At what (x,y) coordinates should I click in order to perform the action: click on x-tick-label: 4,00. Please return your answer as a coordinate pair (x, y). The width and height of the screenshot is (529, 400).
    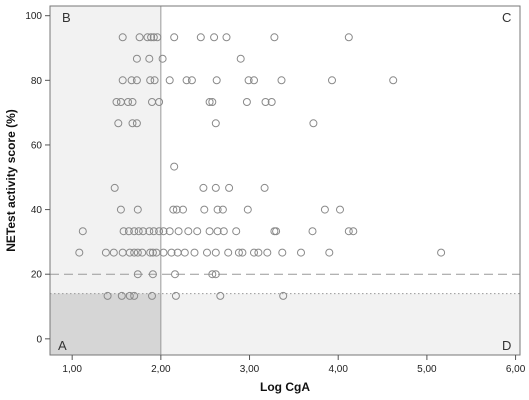
    Looking at the image, I should click on (338, 369).